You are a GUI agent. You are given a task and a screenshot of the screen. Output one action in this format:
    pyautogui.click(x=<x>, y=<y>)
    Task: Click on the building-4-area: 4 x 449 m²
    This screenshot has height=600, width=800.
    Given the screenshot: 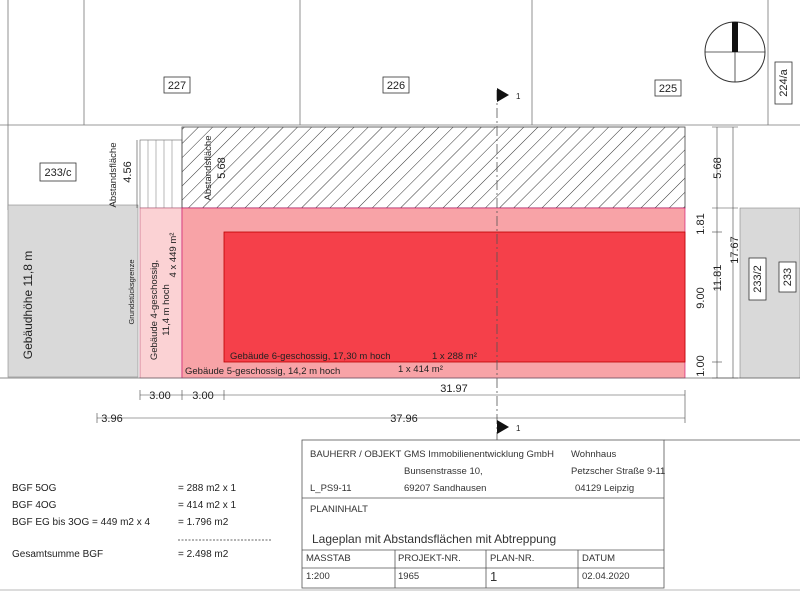 What is the action you would take?
    pyautogui.click(x=173, y=255)
    